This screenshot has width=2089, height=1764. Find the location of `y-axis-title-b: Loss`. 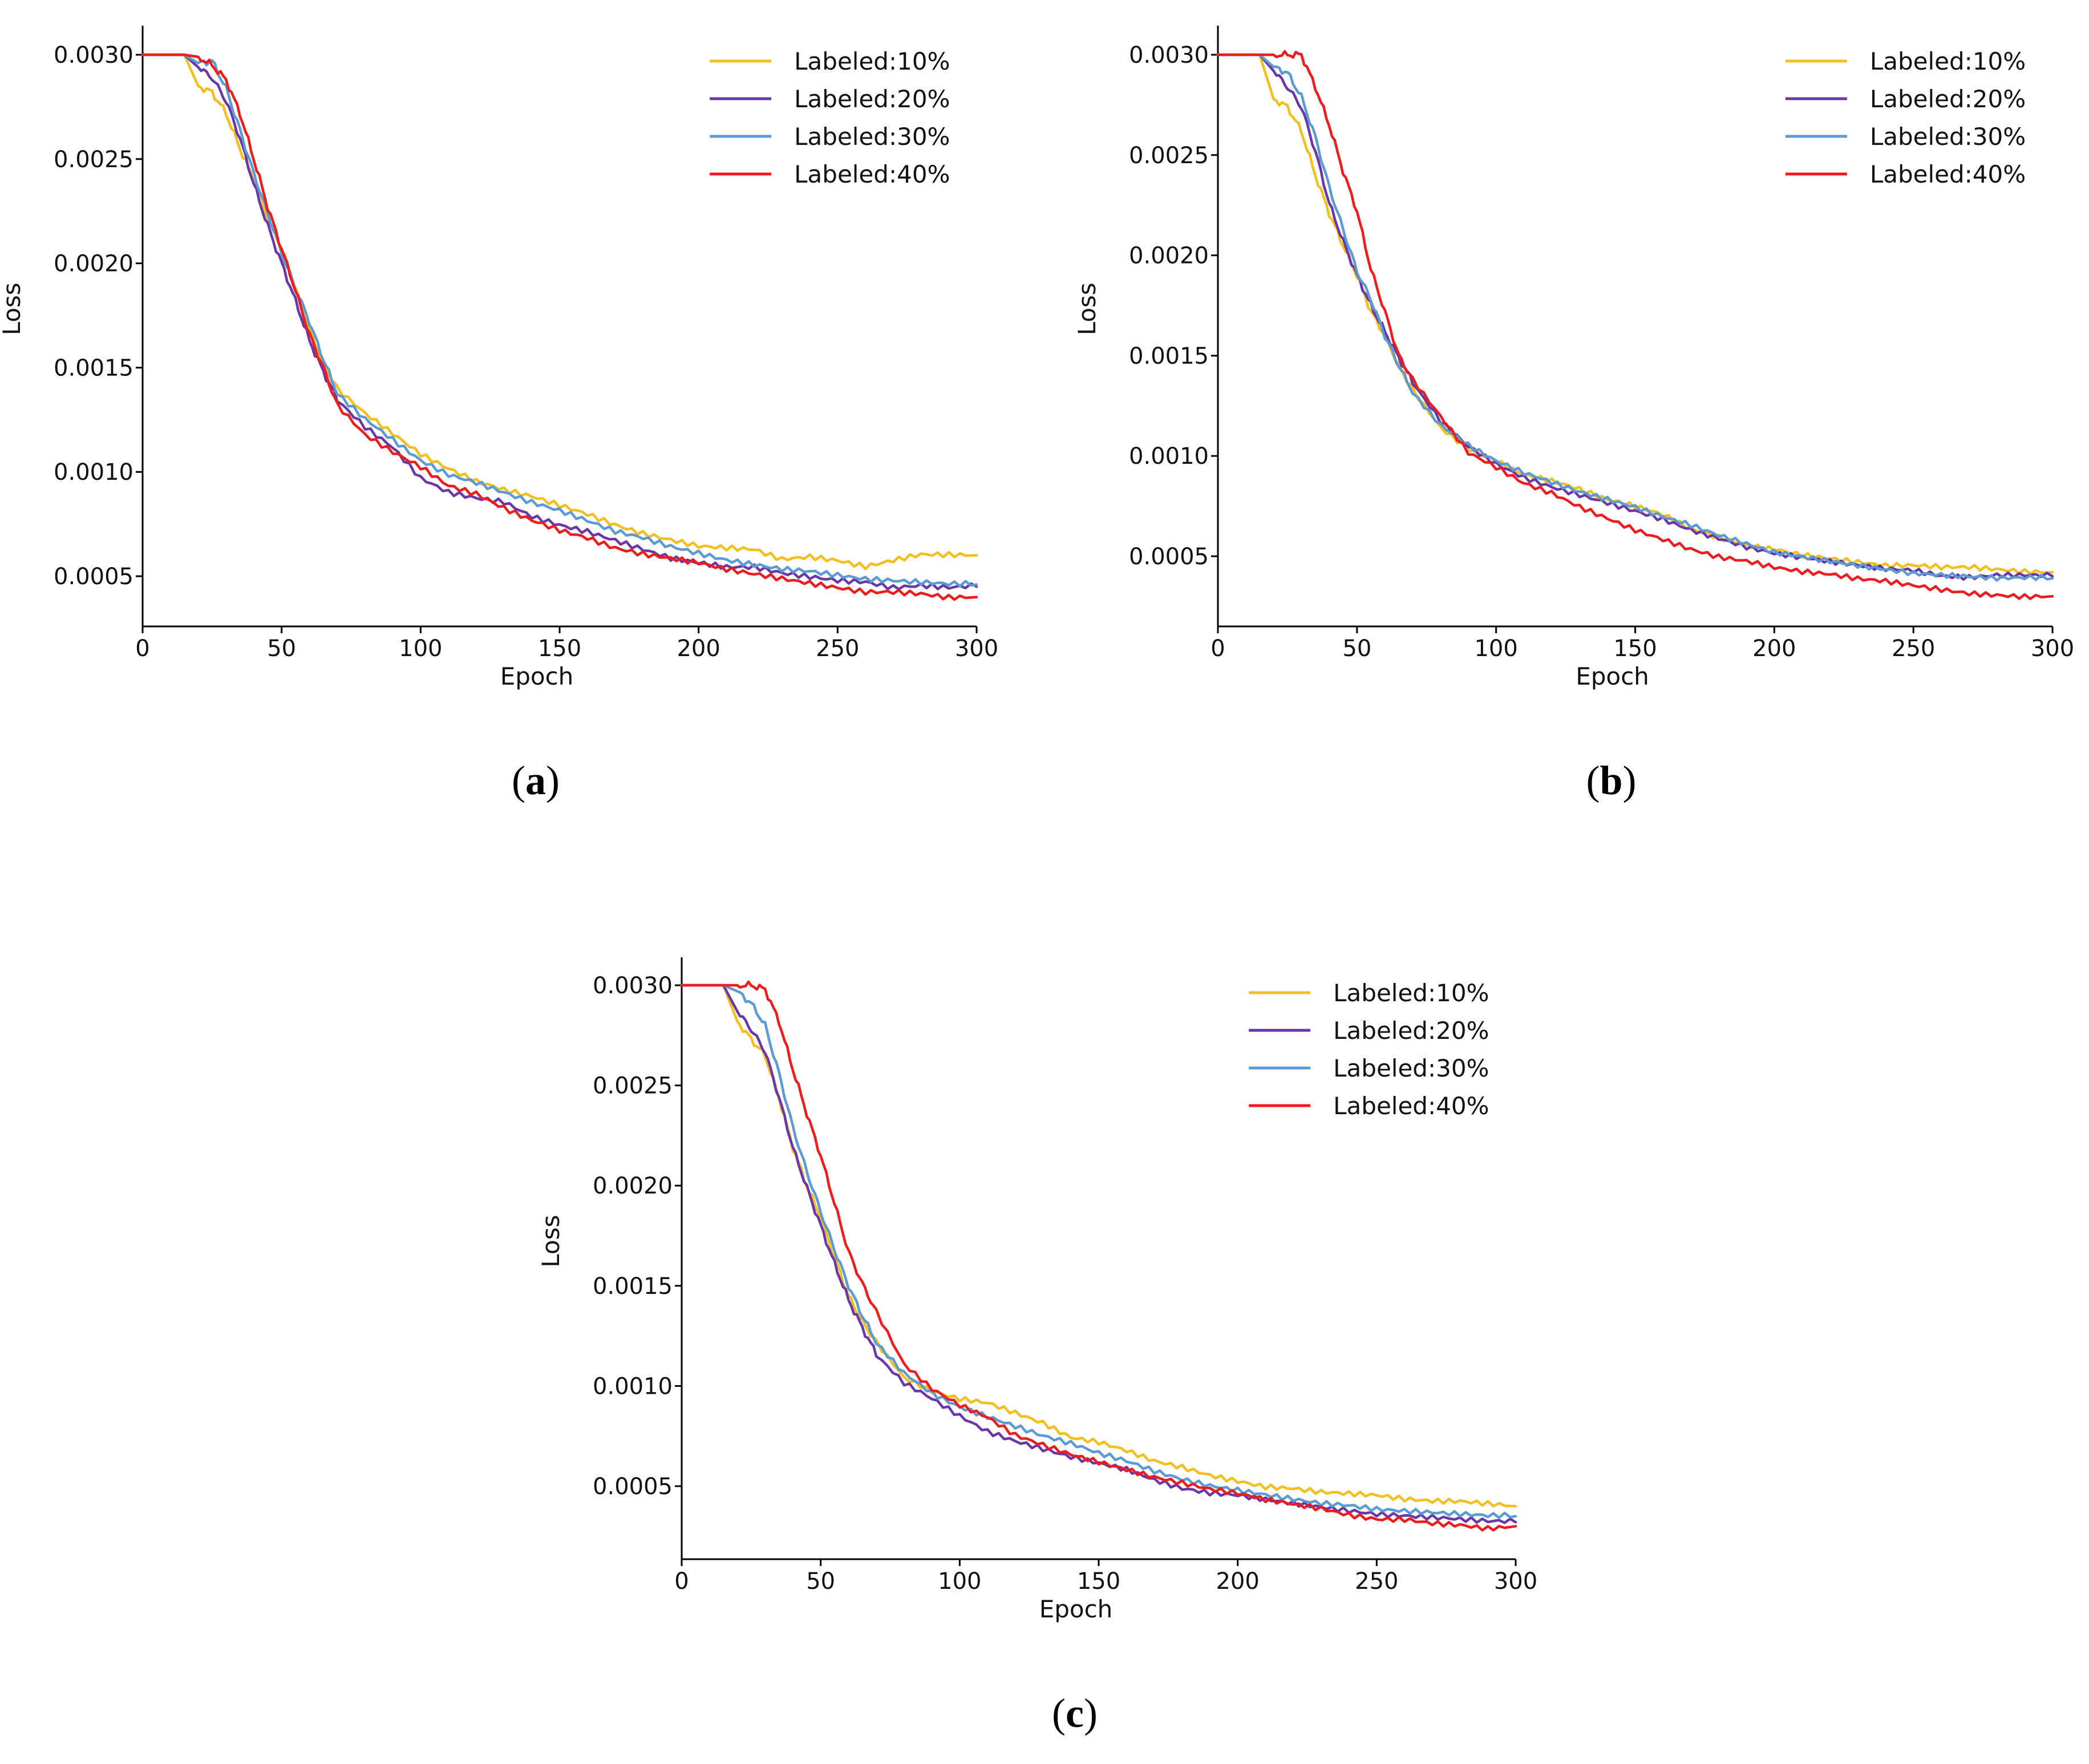

y-axis-title-b: Loss is located at coordinates (1087, 309).